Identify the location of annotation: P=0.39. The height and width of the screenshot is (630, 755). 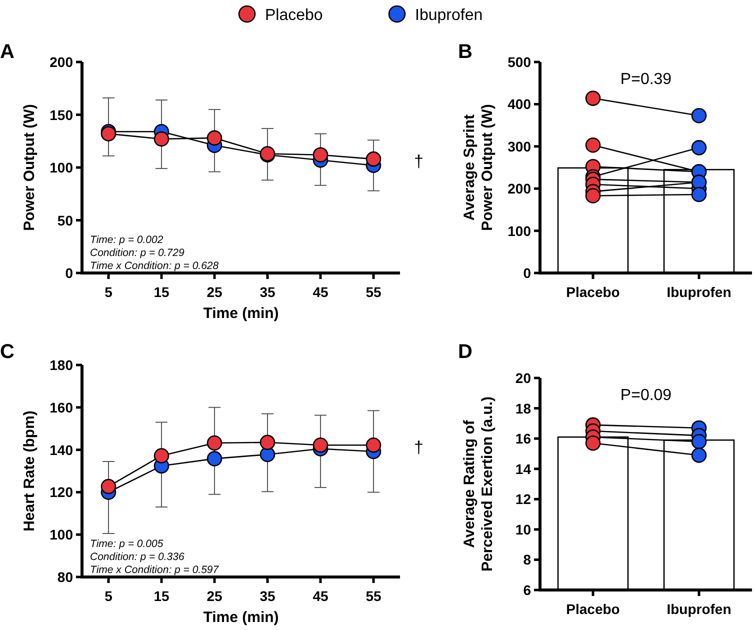
(646, 79).